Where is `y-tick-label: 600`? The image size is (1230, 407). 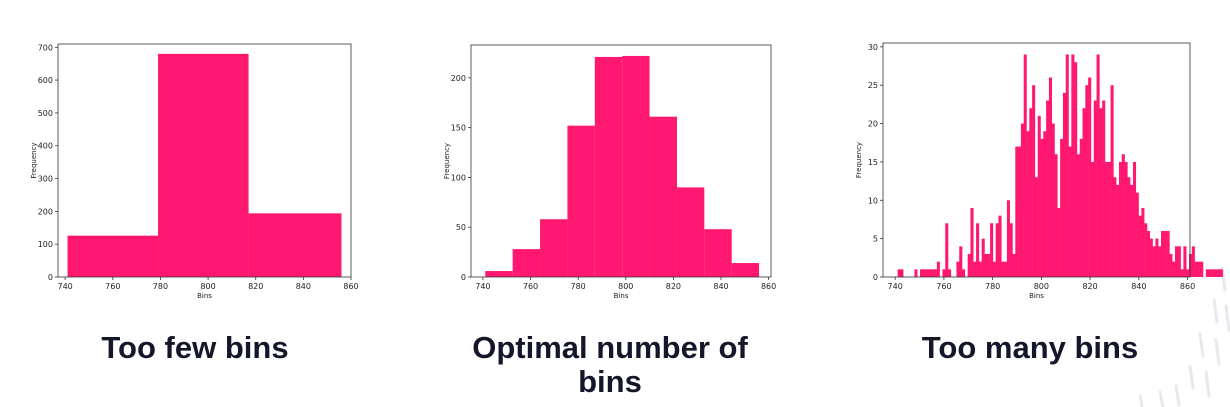
y-tick-label: 600 is located at coordinates (45, 80).